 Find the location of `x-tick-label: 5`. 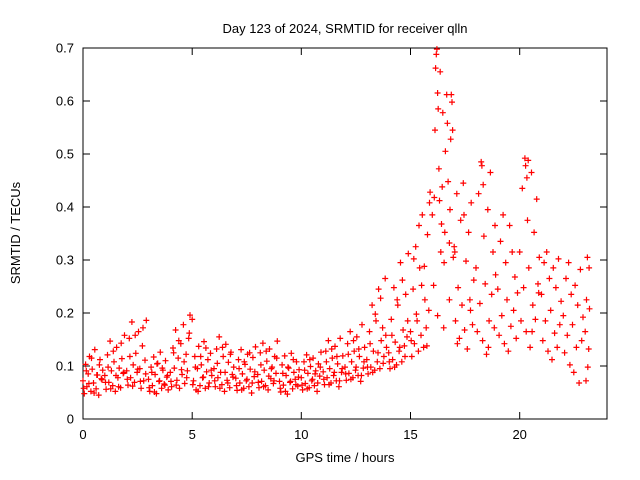

x-tick-label: 5 is located at coordinates (192, 434).